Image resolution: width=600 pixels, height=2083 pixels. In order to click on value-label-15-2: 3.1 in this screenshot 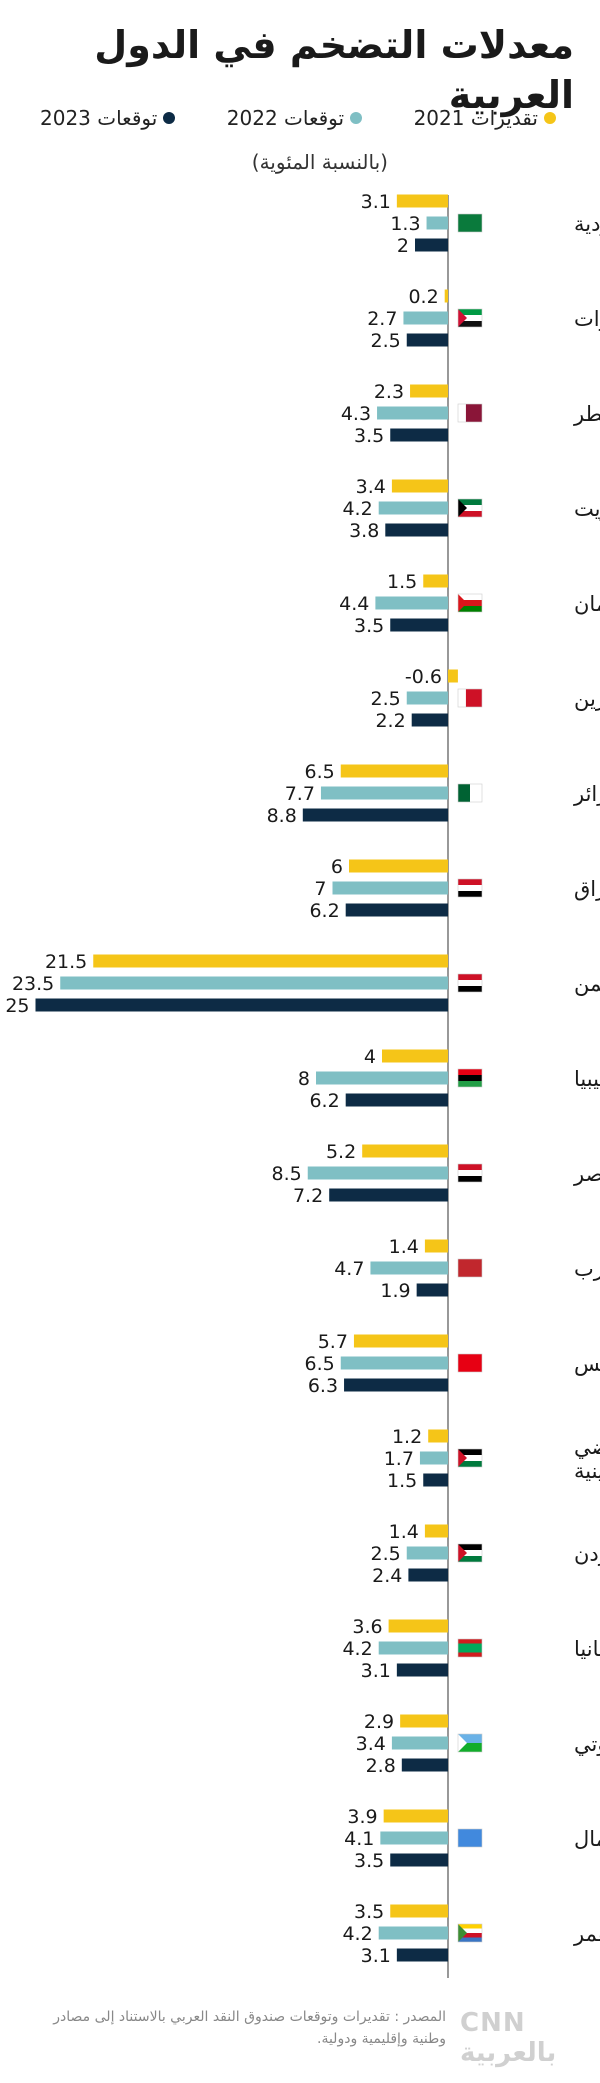, I will do `click(376, 1671)`.